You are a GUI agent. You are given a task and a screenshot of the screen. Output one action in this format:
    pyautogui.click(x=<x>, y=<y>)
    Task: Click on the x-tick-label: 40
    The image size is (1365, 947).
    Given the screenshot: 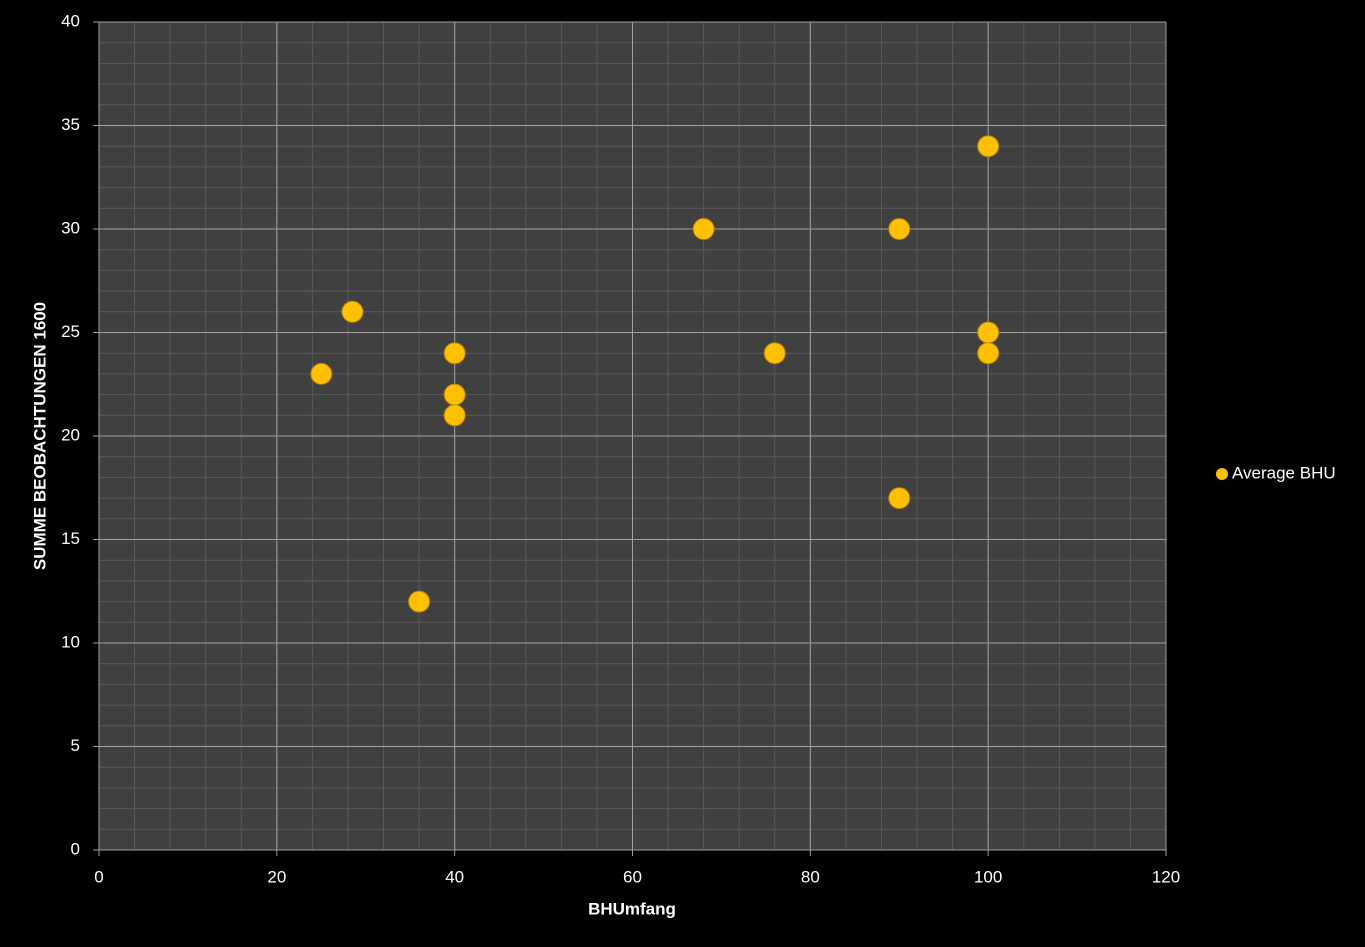 What is the action you would take?
    pyautogui.click(x=454, y=876)
    